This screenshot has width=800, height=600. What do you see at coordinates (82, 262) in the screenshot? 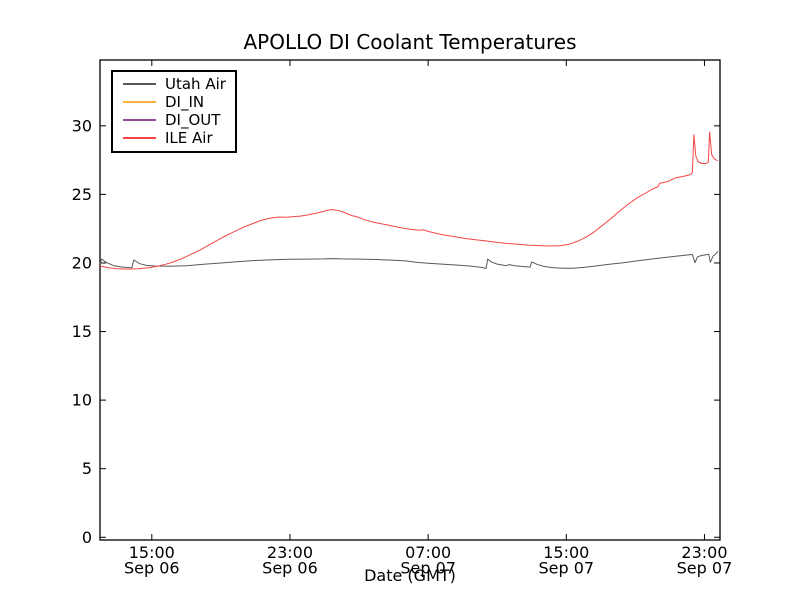
I see `y-tick-label: 20` at bounding box center [82, 262].